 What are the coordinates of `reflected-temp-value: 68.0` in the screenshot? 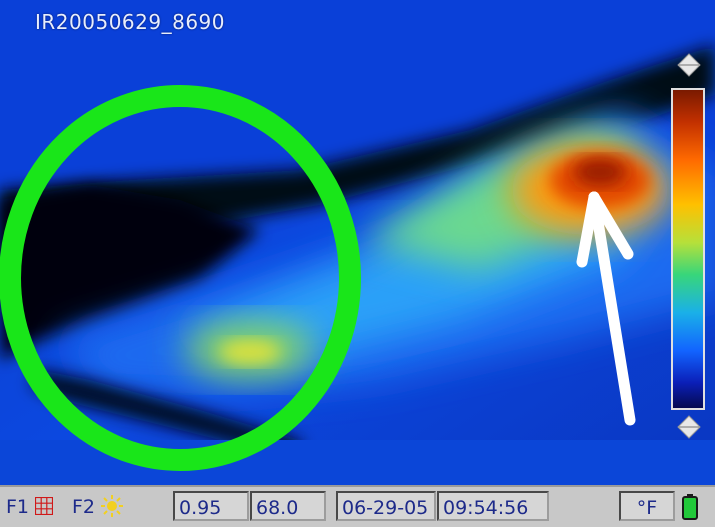 It's located at (288, 506).